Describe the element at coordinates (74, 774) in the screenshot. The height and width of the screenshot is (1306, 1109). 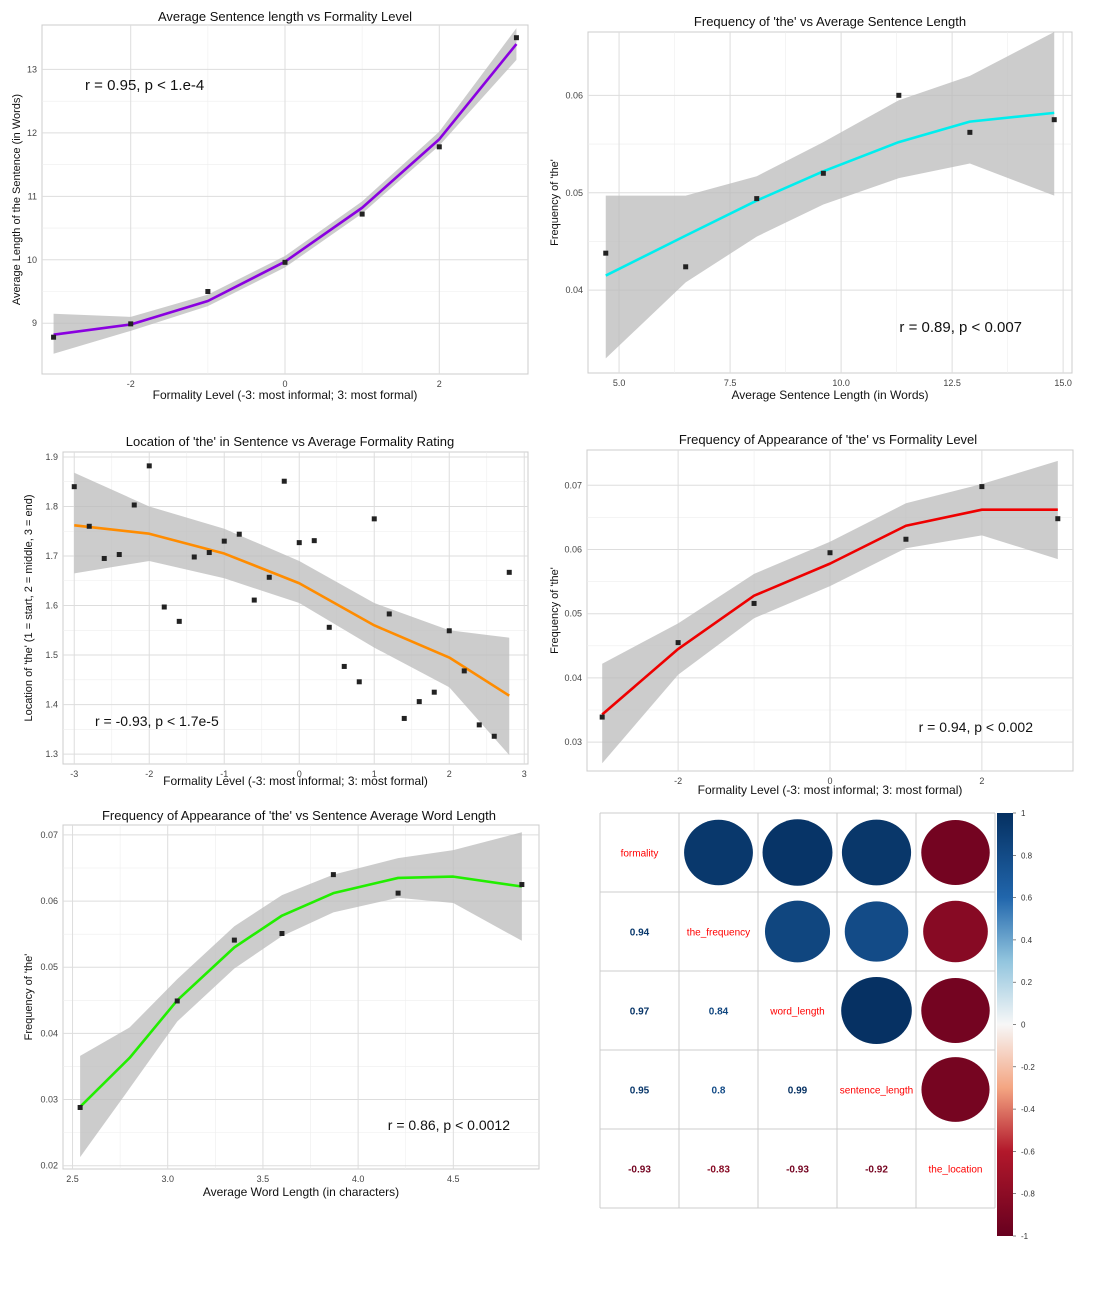
I see `x-tick-label: -3` at that location.